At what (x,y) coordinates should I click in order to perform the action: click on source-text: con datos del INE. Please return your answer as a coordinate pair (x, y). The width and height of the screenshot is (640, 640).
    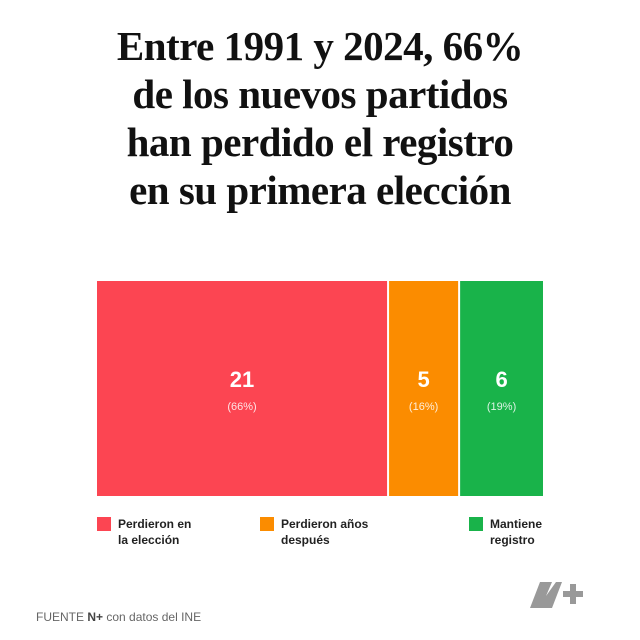
    Looking at the image, I should click on (154, 617).